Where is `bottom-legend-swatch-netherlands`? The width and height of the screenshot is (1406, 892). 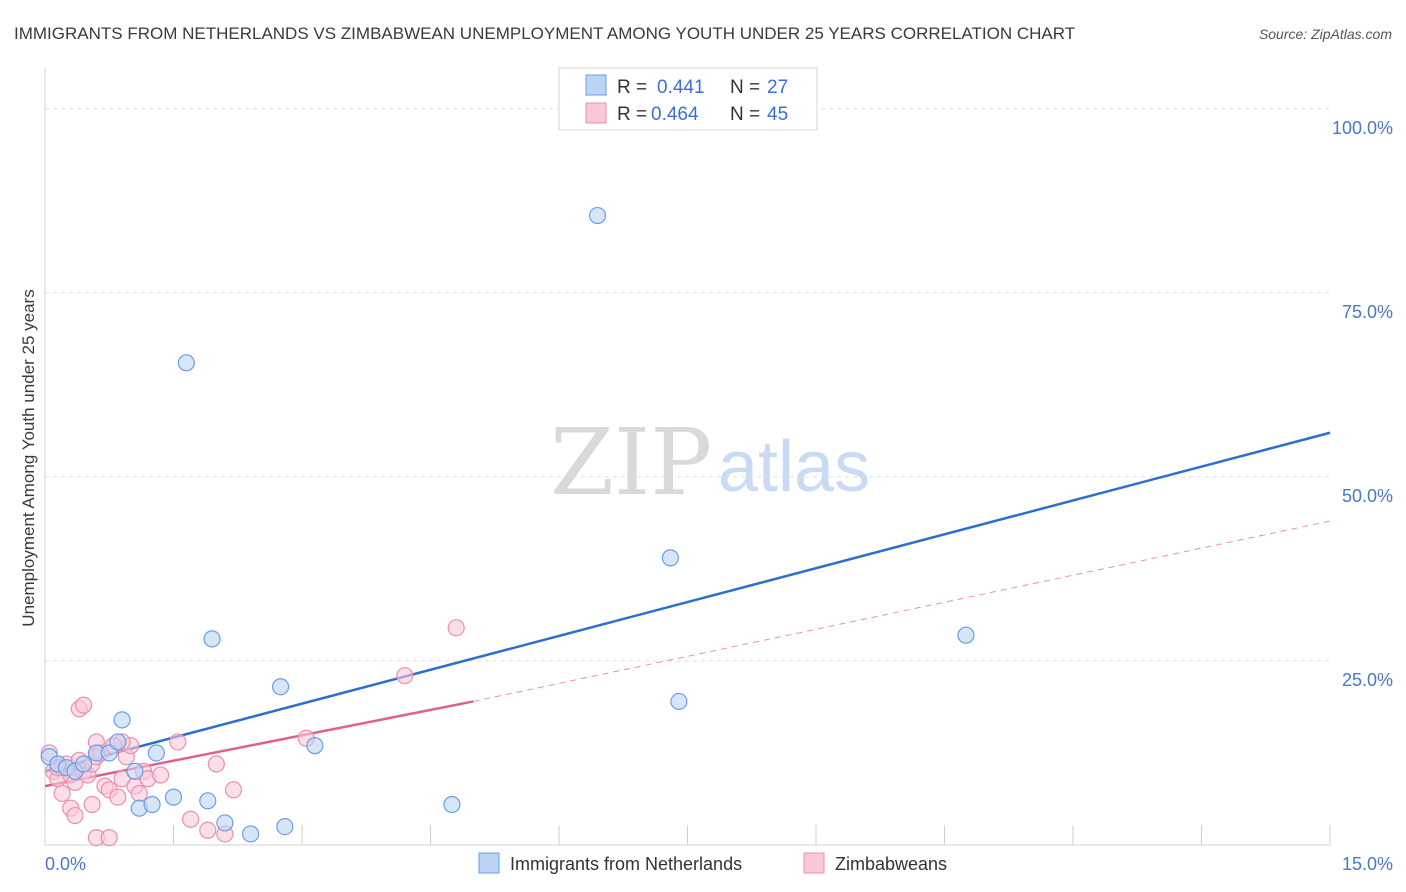
bottom-legend-swatch-netherlands is located at coordinates (489, 863).